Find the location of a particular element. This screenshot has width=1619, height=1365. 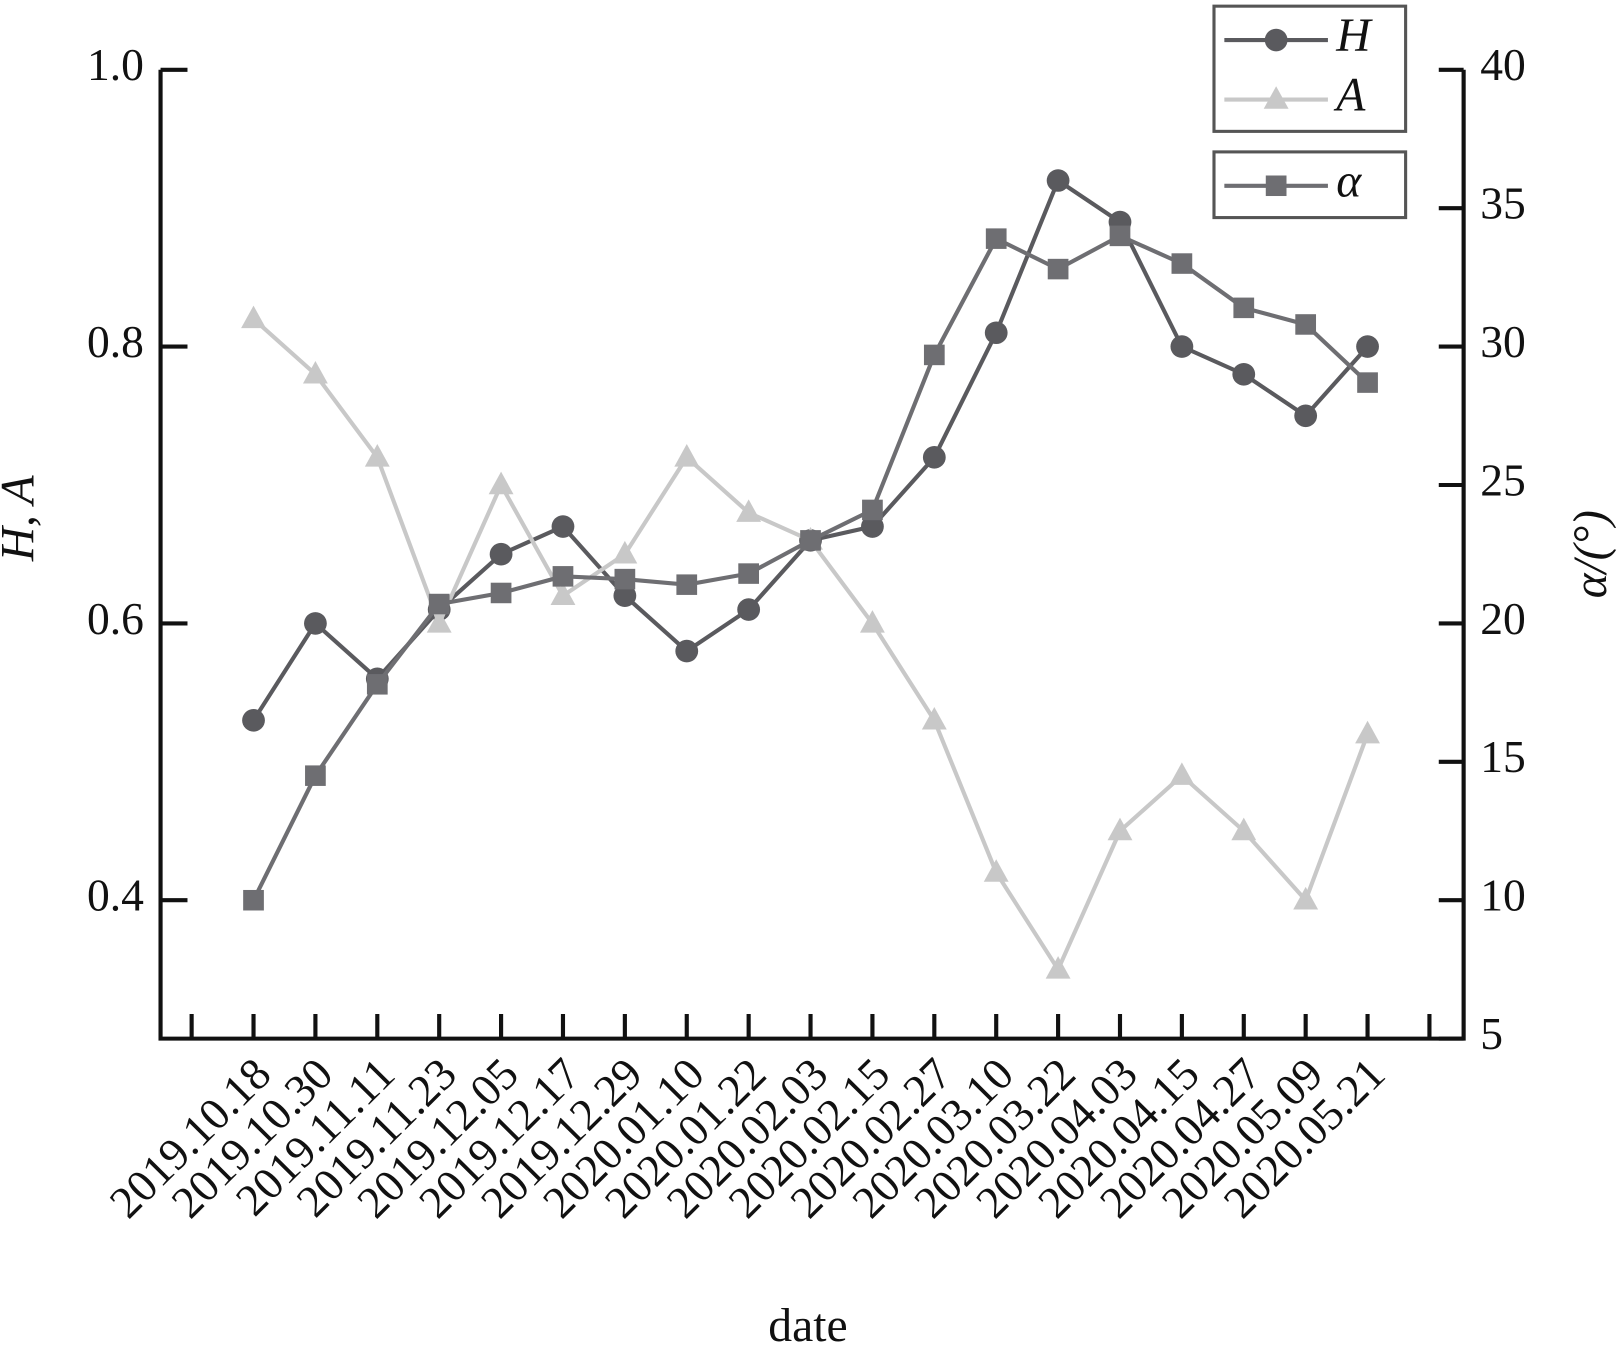

legend-label: H is located at coordinates (1354, 36).